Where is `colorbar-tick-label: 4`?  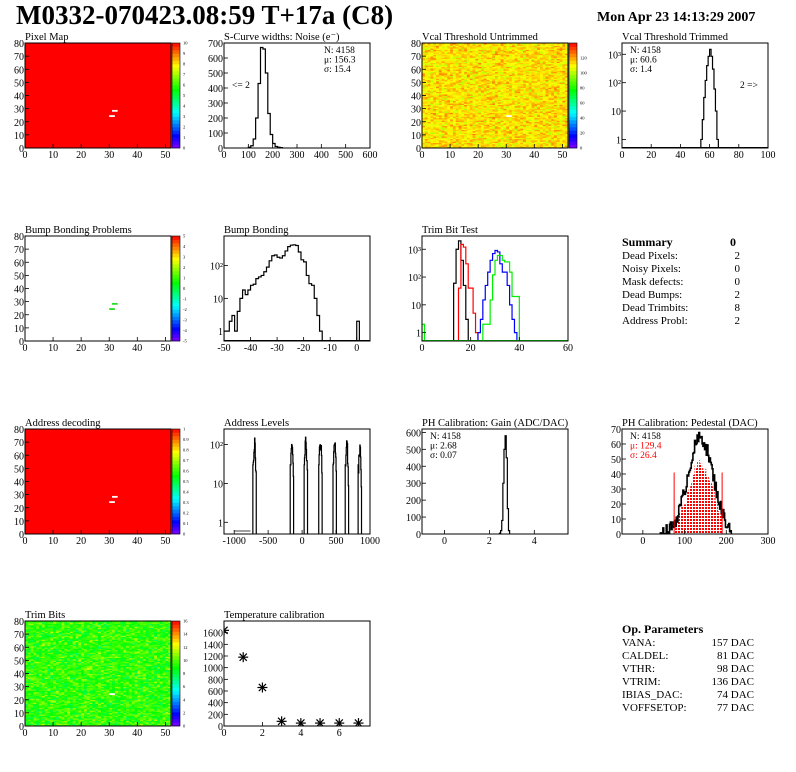
colorbar-tick-label: 4 is located at coordinates (184, 246).